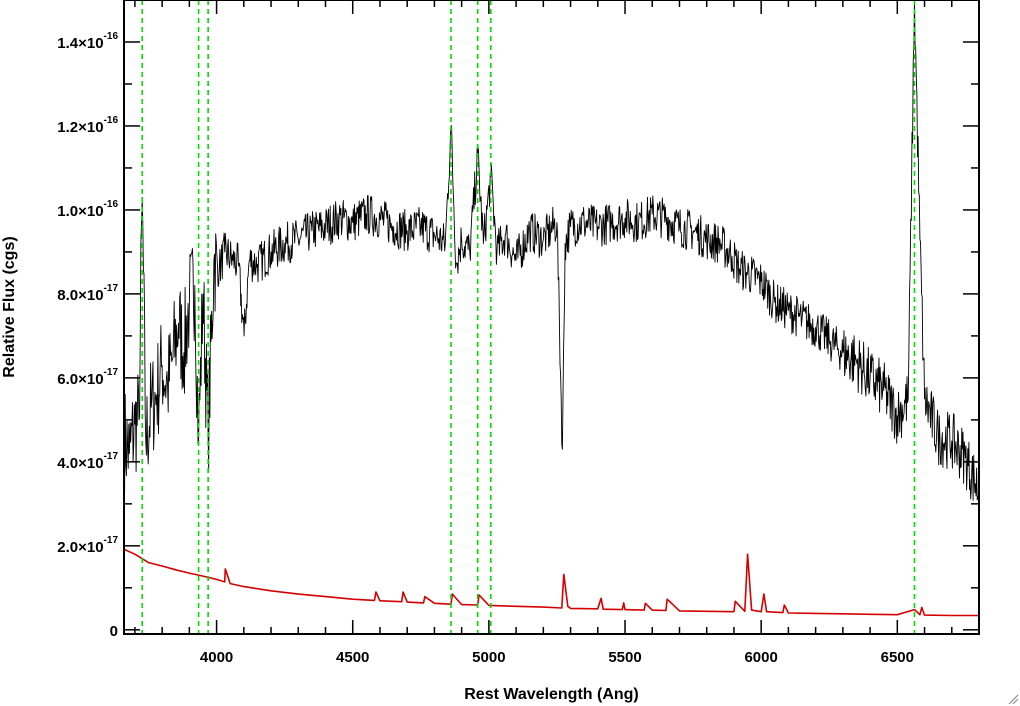 The image size is (1020, 706). I want to click on y-tick-label: 1.2×10⁻¹⁶, so click(87, 125).